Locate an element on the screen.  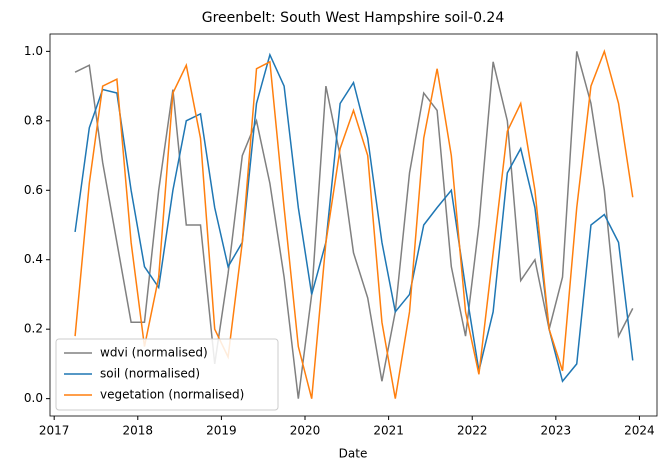
x-tick-label: 2021 is located at coordinates (388, 431).